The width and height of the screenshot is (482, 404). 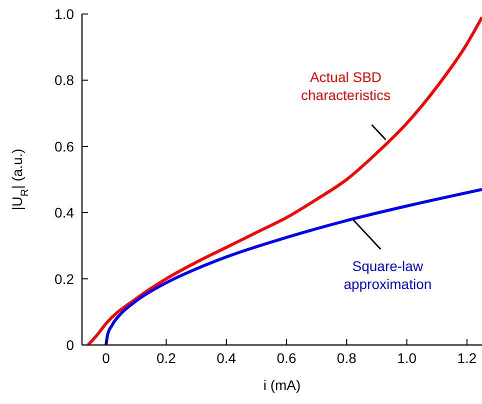 What do you see at coordinates (467, 358) in the screenshot?
I see `x-tick-label: 1.2` at bounding box center [467, 358].